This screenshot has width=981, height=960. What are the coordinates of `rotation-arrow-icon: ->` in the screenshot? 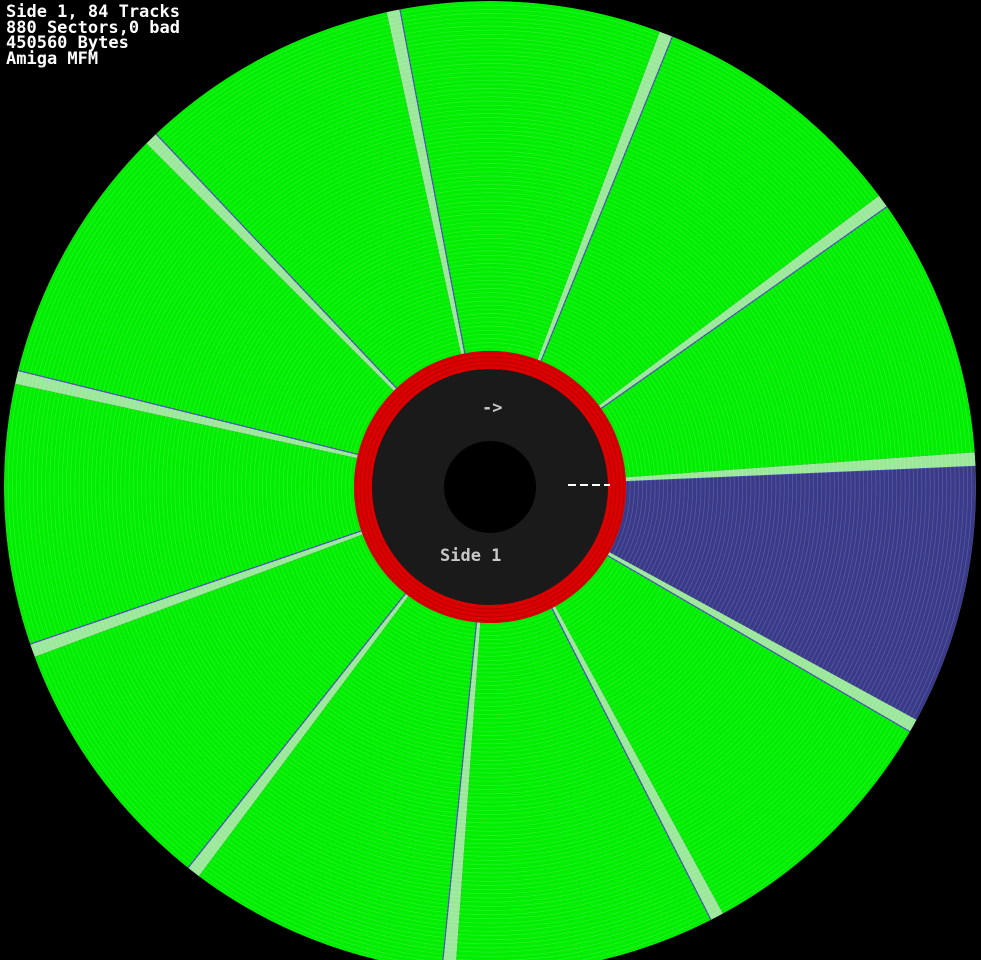 It's located at (492, 408).